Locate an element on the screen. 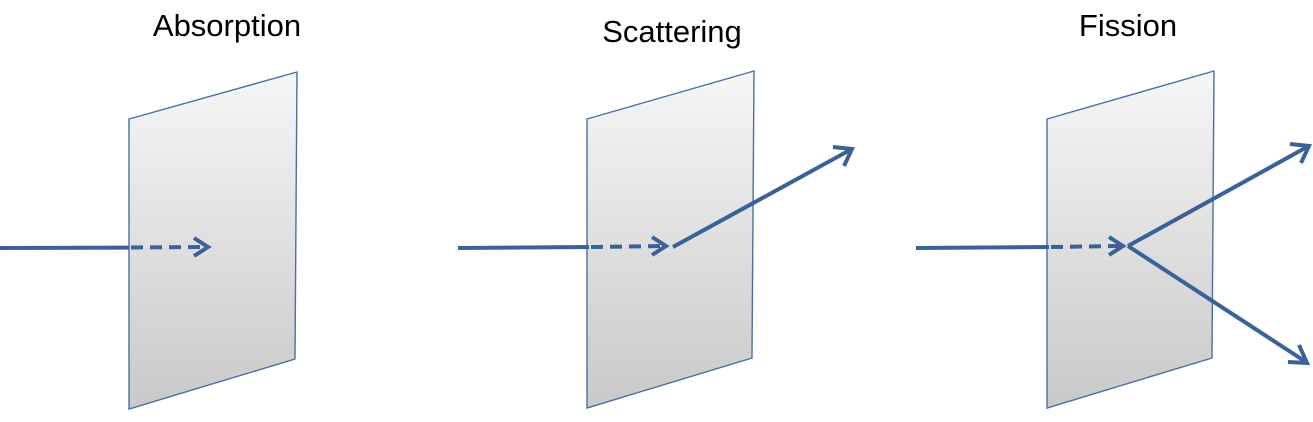 The image size is (1313, 422). scattered-neutron-ray is located at coordinates (761, 198).